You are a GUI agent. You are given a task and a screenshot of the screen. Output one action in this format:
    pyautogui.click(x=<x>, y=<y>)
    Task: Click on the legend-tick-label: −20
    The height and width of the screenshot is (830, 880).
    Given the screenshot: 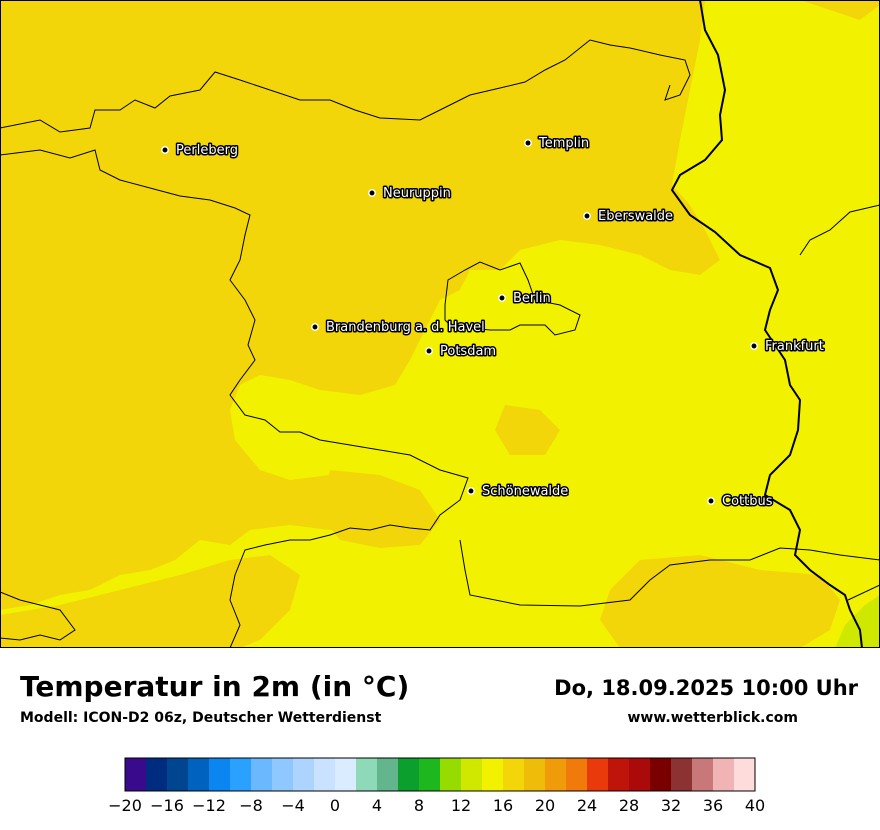 What is the action you would take?
    pyautogui.click(x=125, y=805)
    